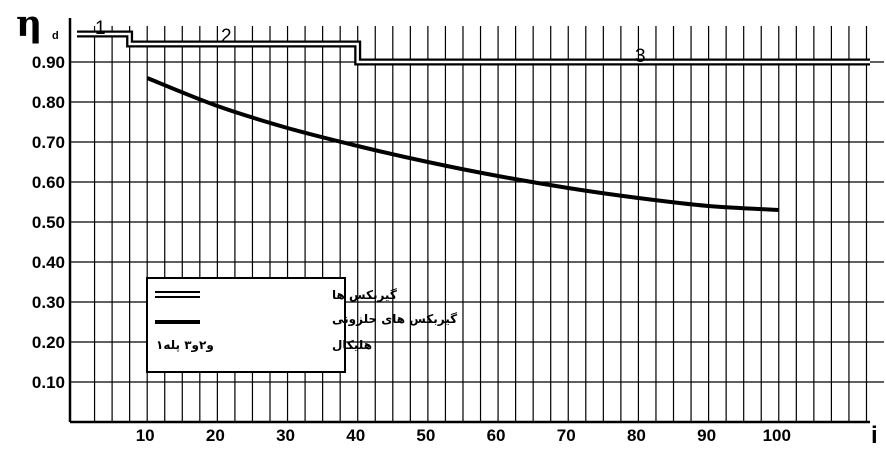 The height and width of the screenshot is (455, 886). What do you see at coordinates (48, 102) in the screenshot?
I see `y-tick-label: 0.80` at bounding box center [48, 102].